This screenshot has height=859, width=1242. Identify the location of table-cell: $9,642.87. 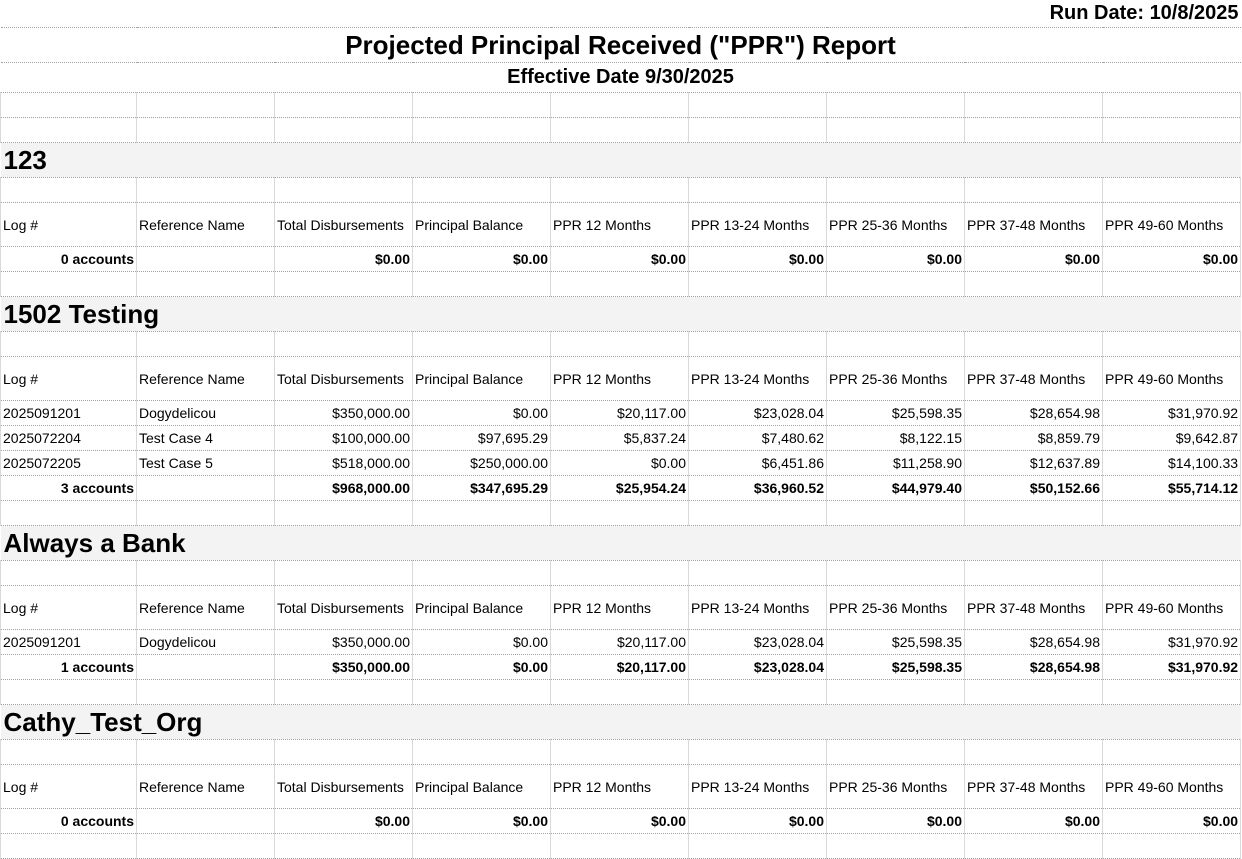
(1171, 438).